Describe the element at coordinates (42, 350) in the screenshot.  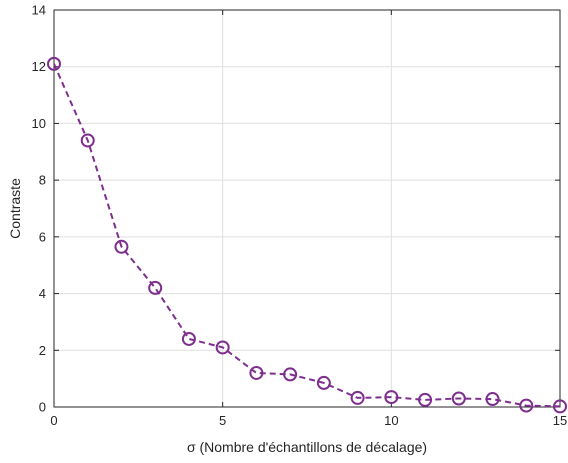
I see `y-tick-label: 2` at that location.